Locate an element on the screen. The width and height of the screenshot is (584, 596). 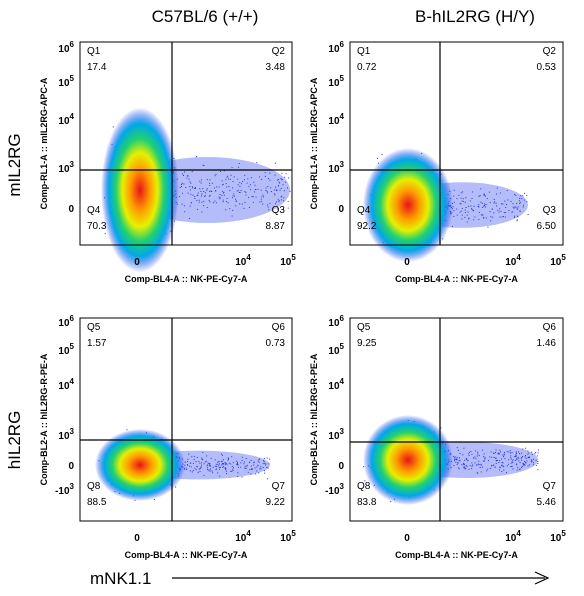
quadrant-label: Q1 is located at coordinates (364, 51).